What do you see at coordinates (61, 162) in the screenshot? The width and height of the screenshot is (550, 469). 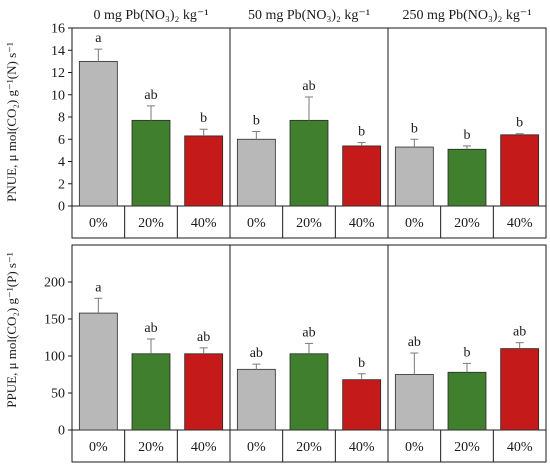 I see `y-tick-label: 4` at bounding box center [61, 162].